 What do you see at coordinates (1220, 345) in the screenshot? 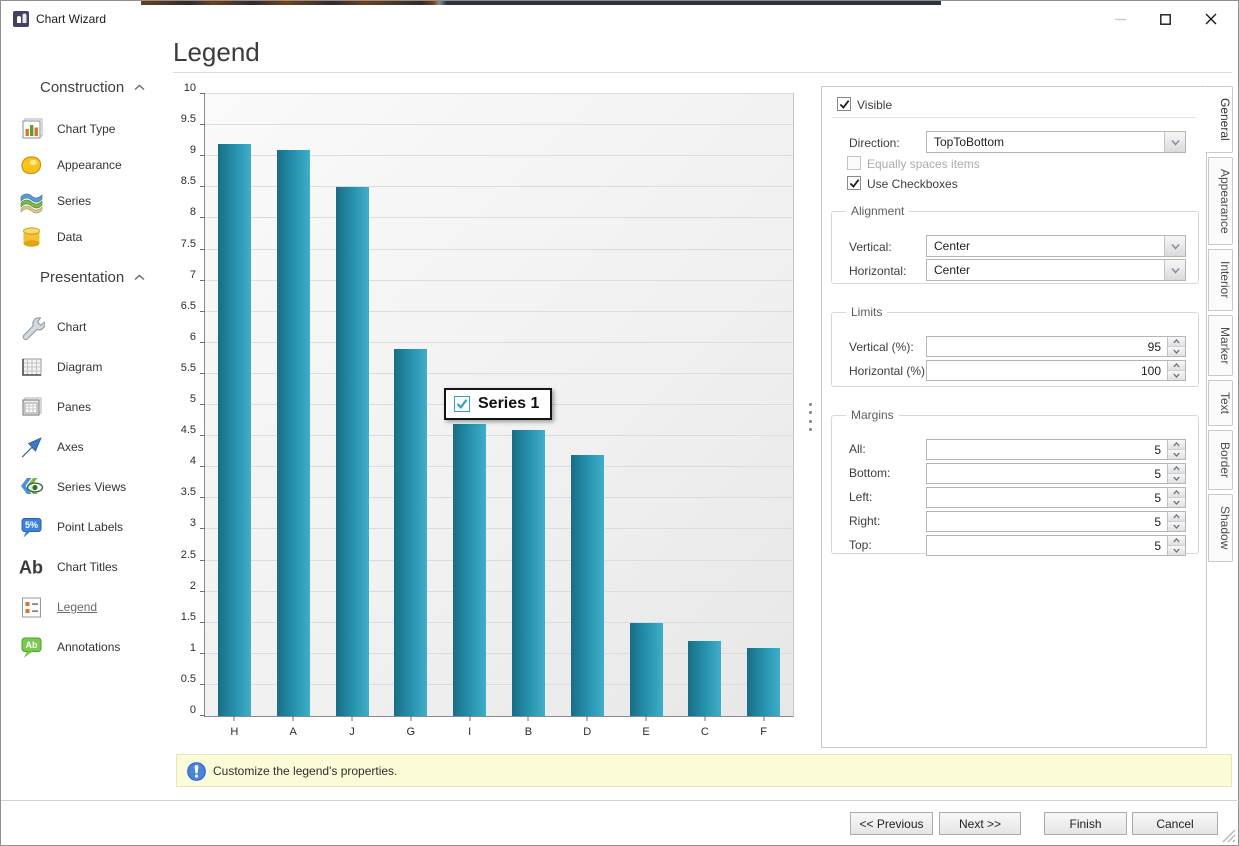
I see `tab-marker: Marker` at bounding box center [1220, 345].